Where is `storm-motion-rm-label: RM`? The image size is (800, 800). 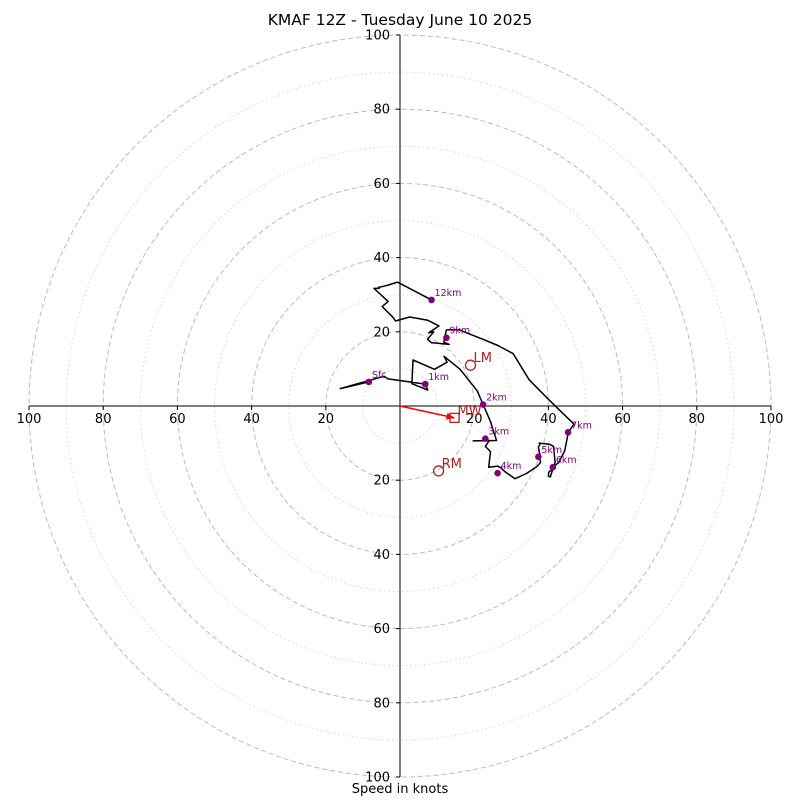 storm-motion-rm-label: RM is located at coordinates (452, 464).